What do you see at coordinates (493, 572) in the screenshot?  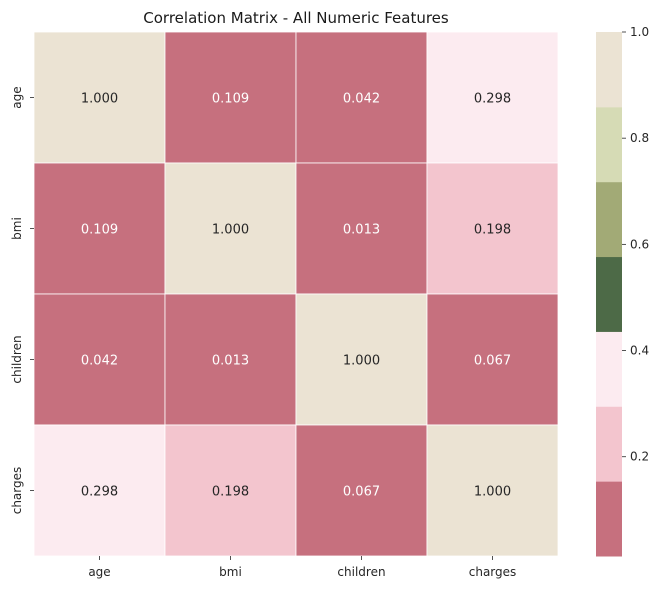 I see `x-tick-label: charges` at bounding box center [493, 572].